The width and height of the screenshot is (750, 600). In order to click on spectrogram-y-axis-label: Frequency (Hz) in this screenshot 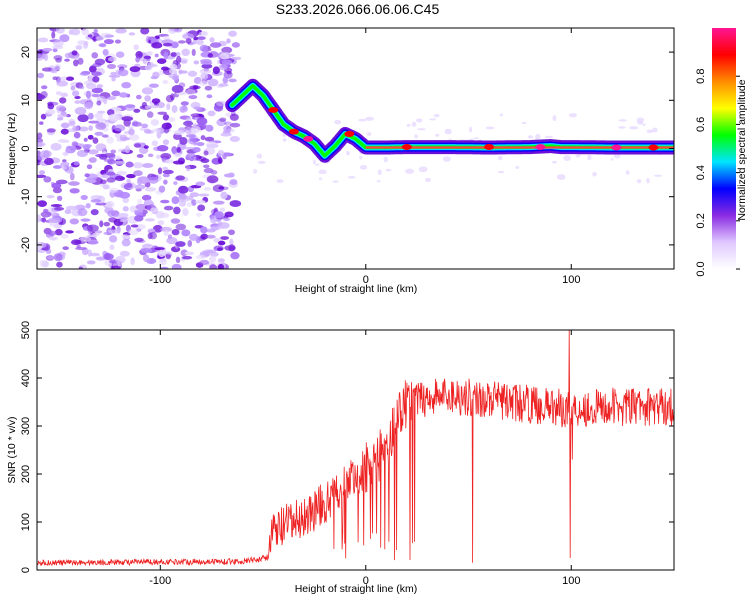, I will do `click(12, 149)`.